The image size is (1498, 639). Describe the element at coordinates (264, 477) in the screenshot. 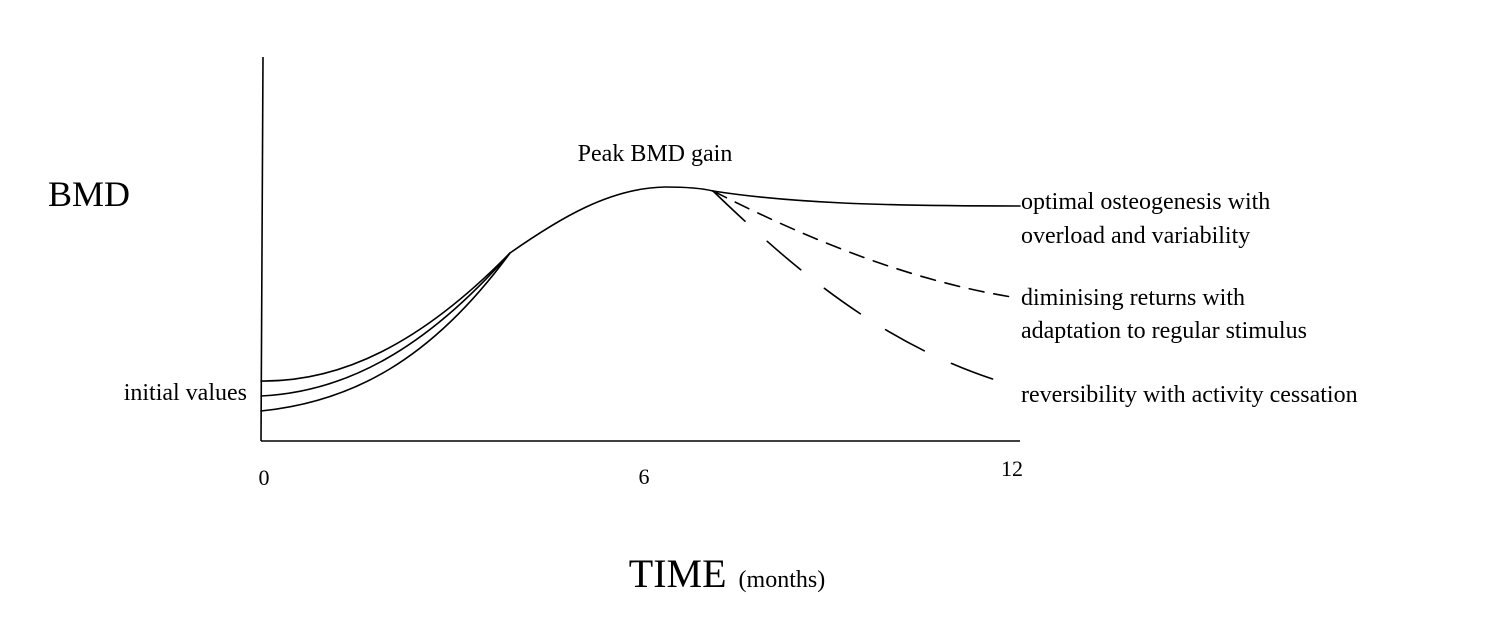

I see `x-tick-label-0: 0` at that location.